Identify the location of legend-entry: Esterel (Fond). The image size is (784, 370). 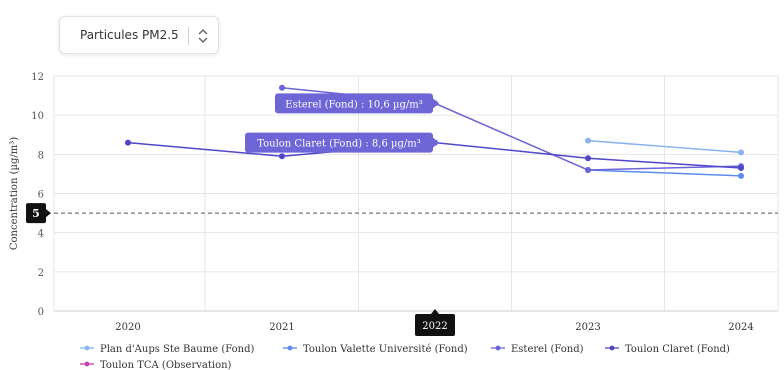
(547, 349).